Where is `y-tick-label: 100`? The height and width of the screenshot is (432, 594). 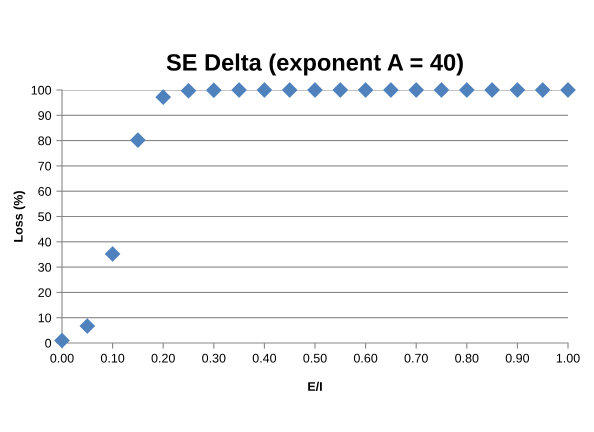 y-tick-label: 100 is located at coordinates (42, 90).